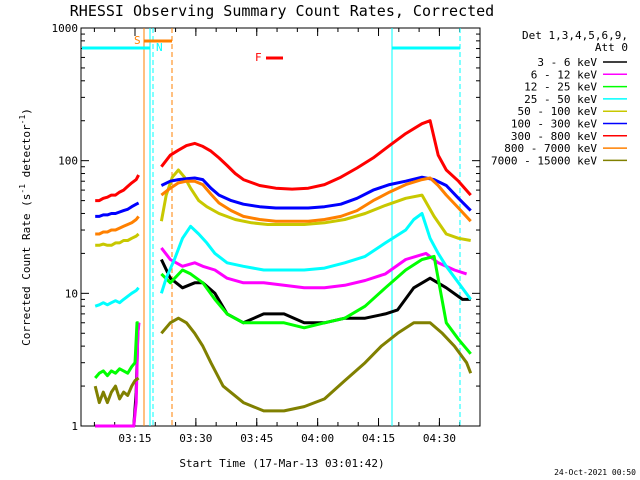  What do you see at coordinates (439, 438) in the screenshot?
I see `x-tick-label: 04:30` at bounding box center [439, 438].